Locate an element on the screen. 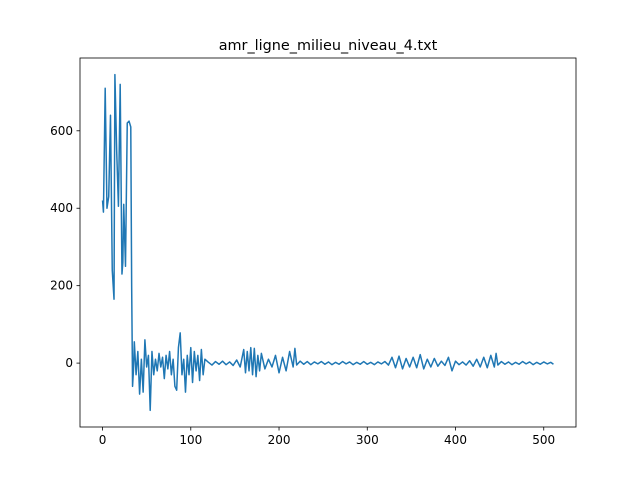  y-tick-label: 200 is located at coordinates (61, 286).